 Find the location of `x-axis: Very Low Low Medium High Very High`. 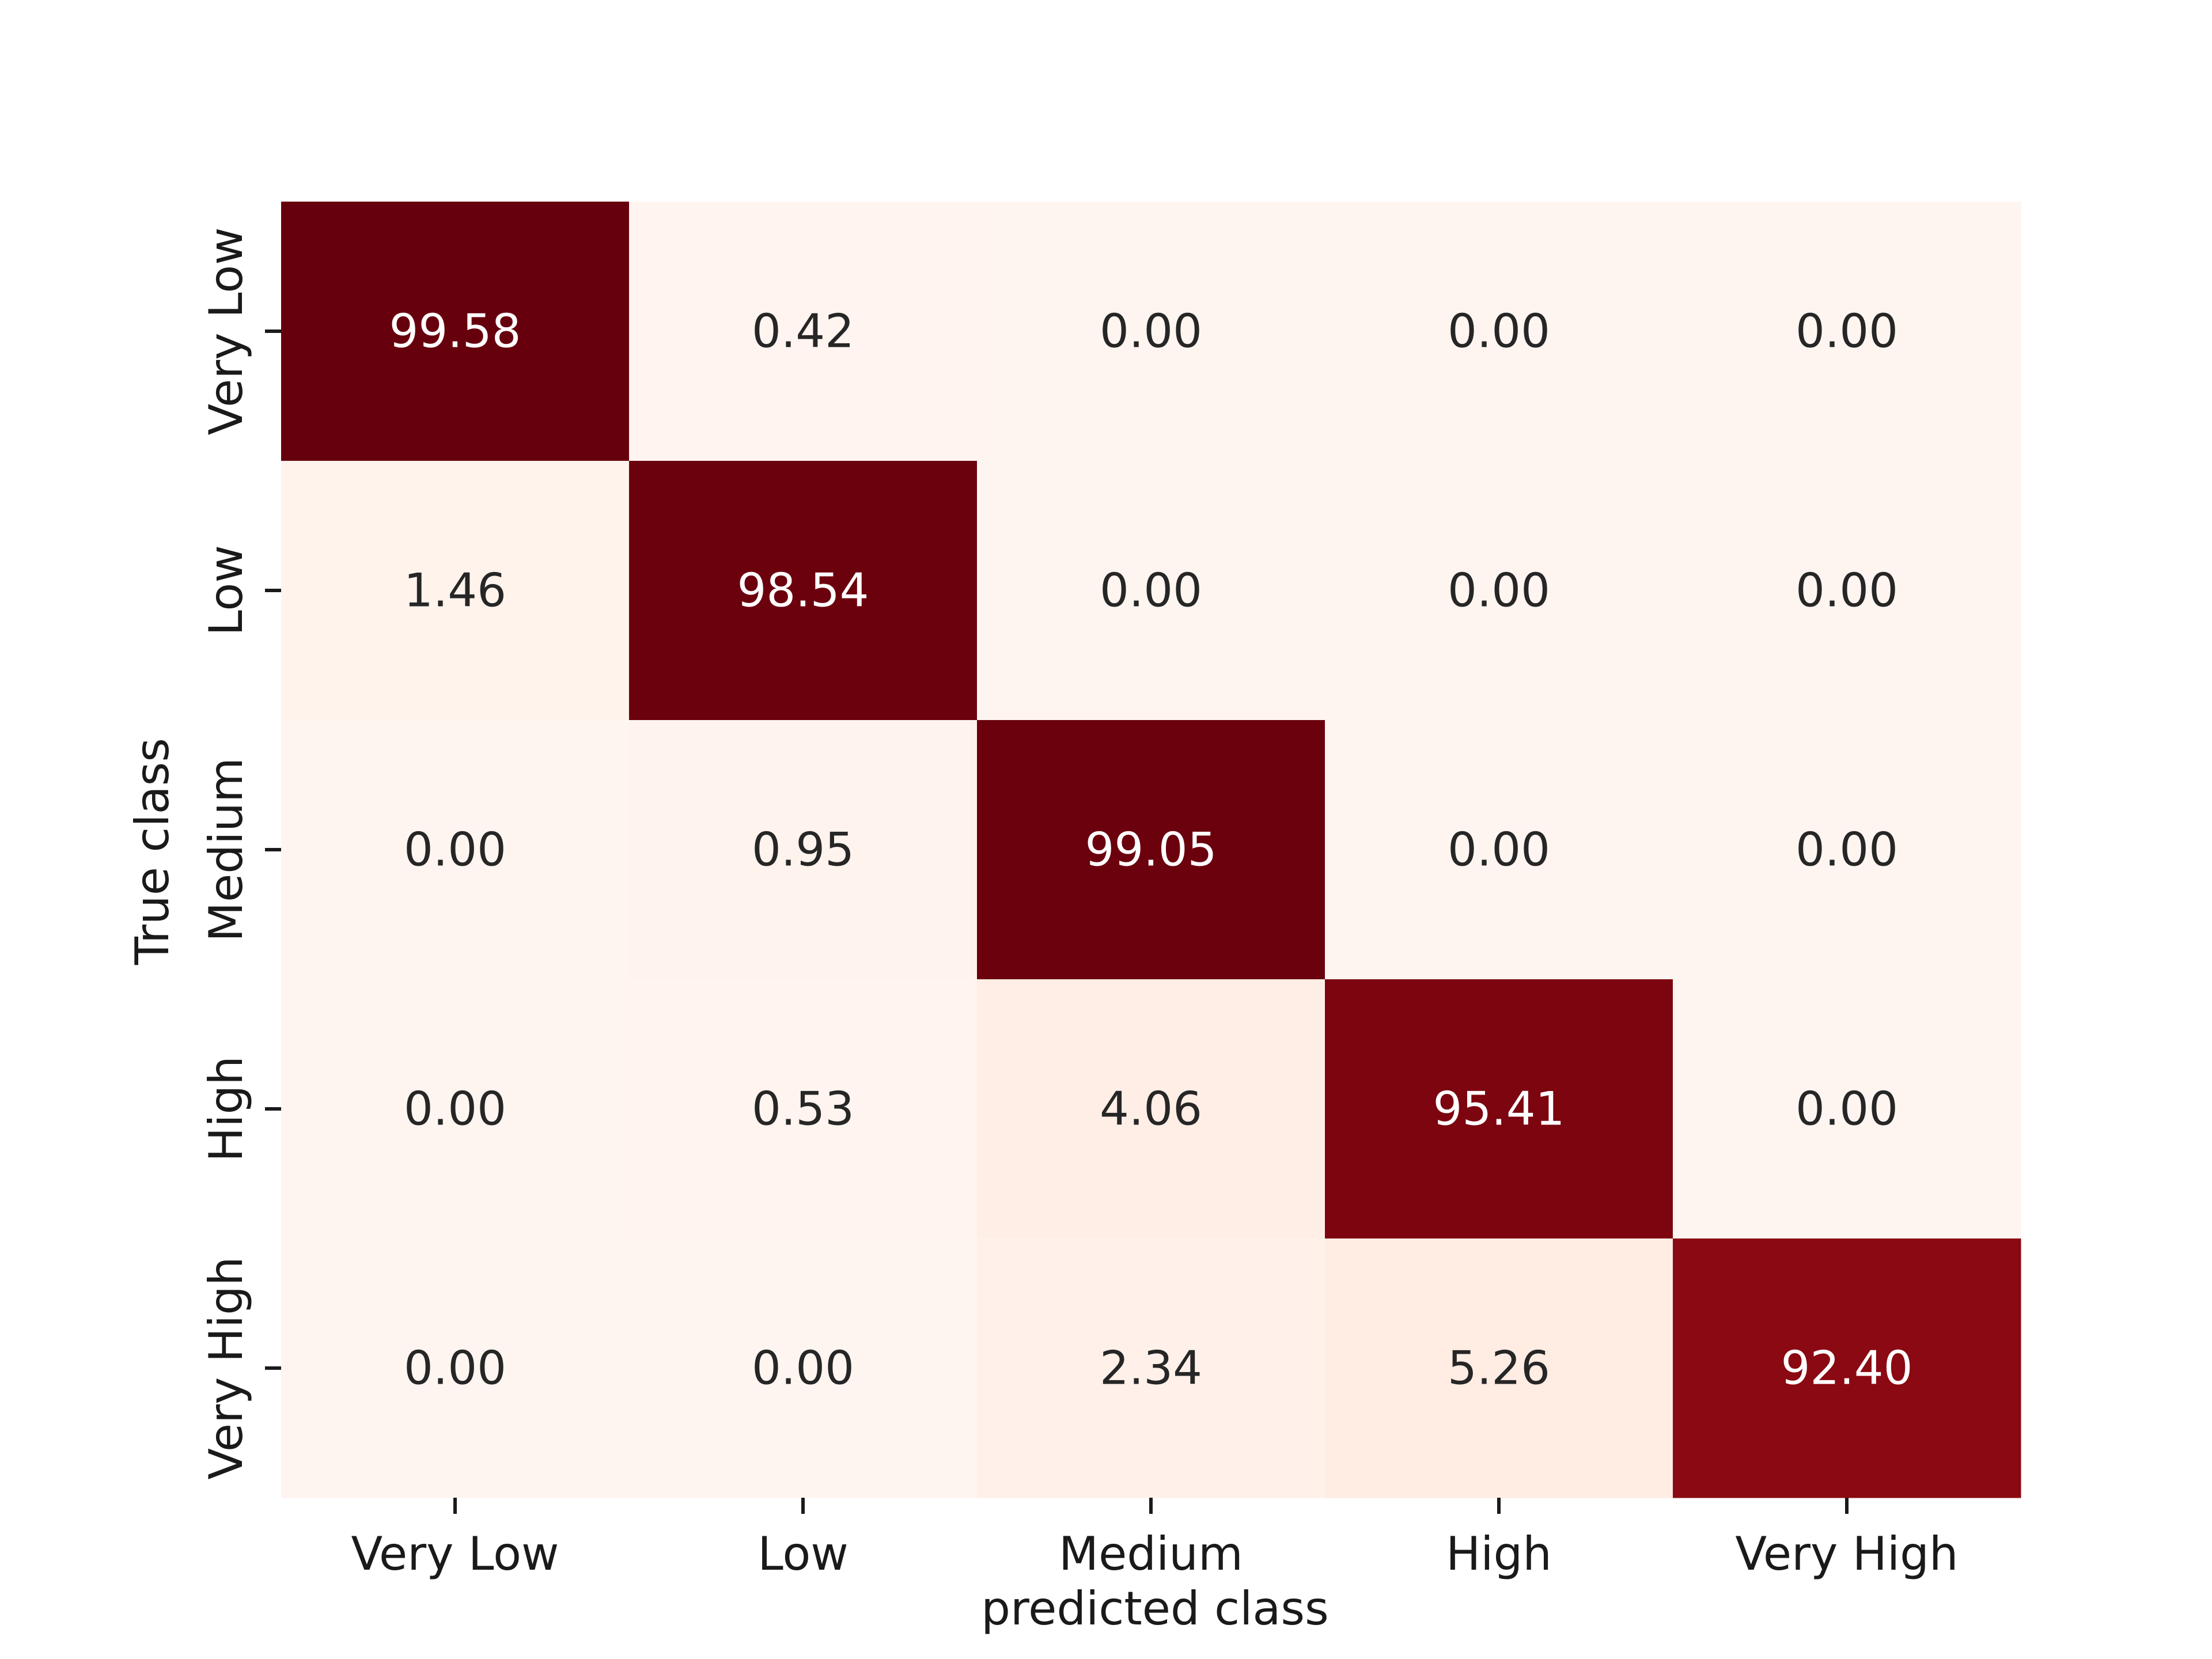

x-axis: Very Low Low Medium High Very High is located at coordinates (1155, 1539).